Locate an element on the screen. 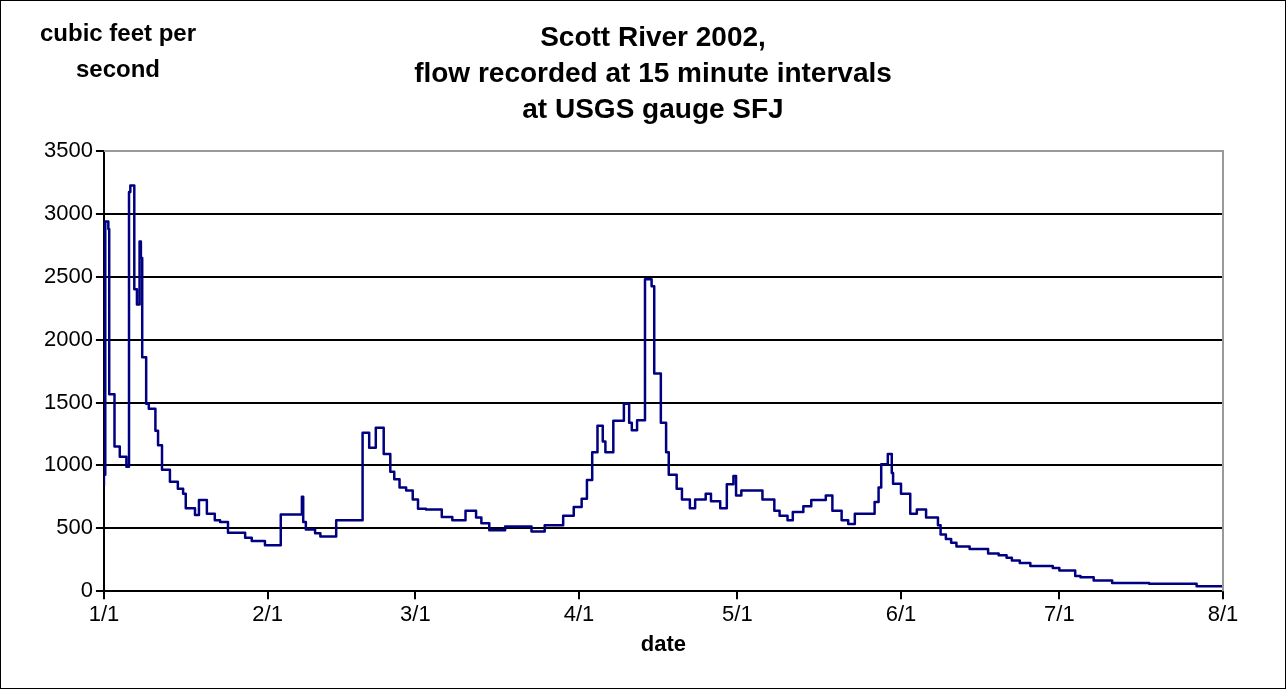 This screenshot has height=689, width=1286. y-tick-label: 2500 is located at coordinates (68, 275).